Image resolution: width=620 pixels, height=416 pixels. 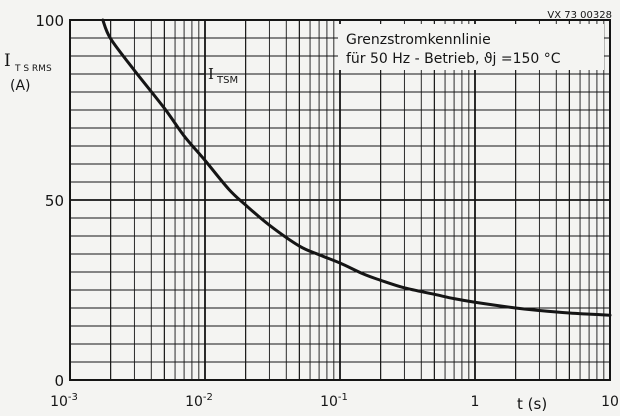 What do you see at coordinates (227, 80) in the screenshot?
I see `series-label-subscript: TSM` at bounding box center [227, 80].